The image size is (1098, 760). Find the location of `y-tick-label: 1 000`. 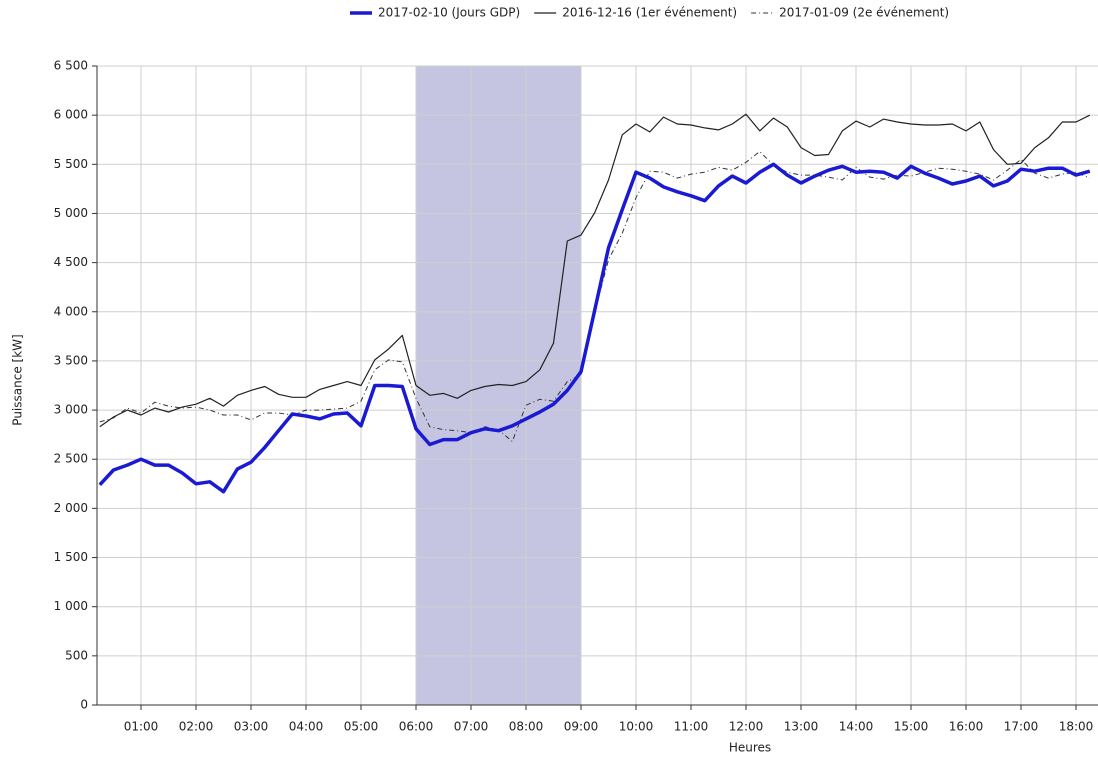

y-tick-label: 1 000 is located at coordinates (71, 606).